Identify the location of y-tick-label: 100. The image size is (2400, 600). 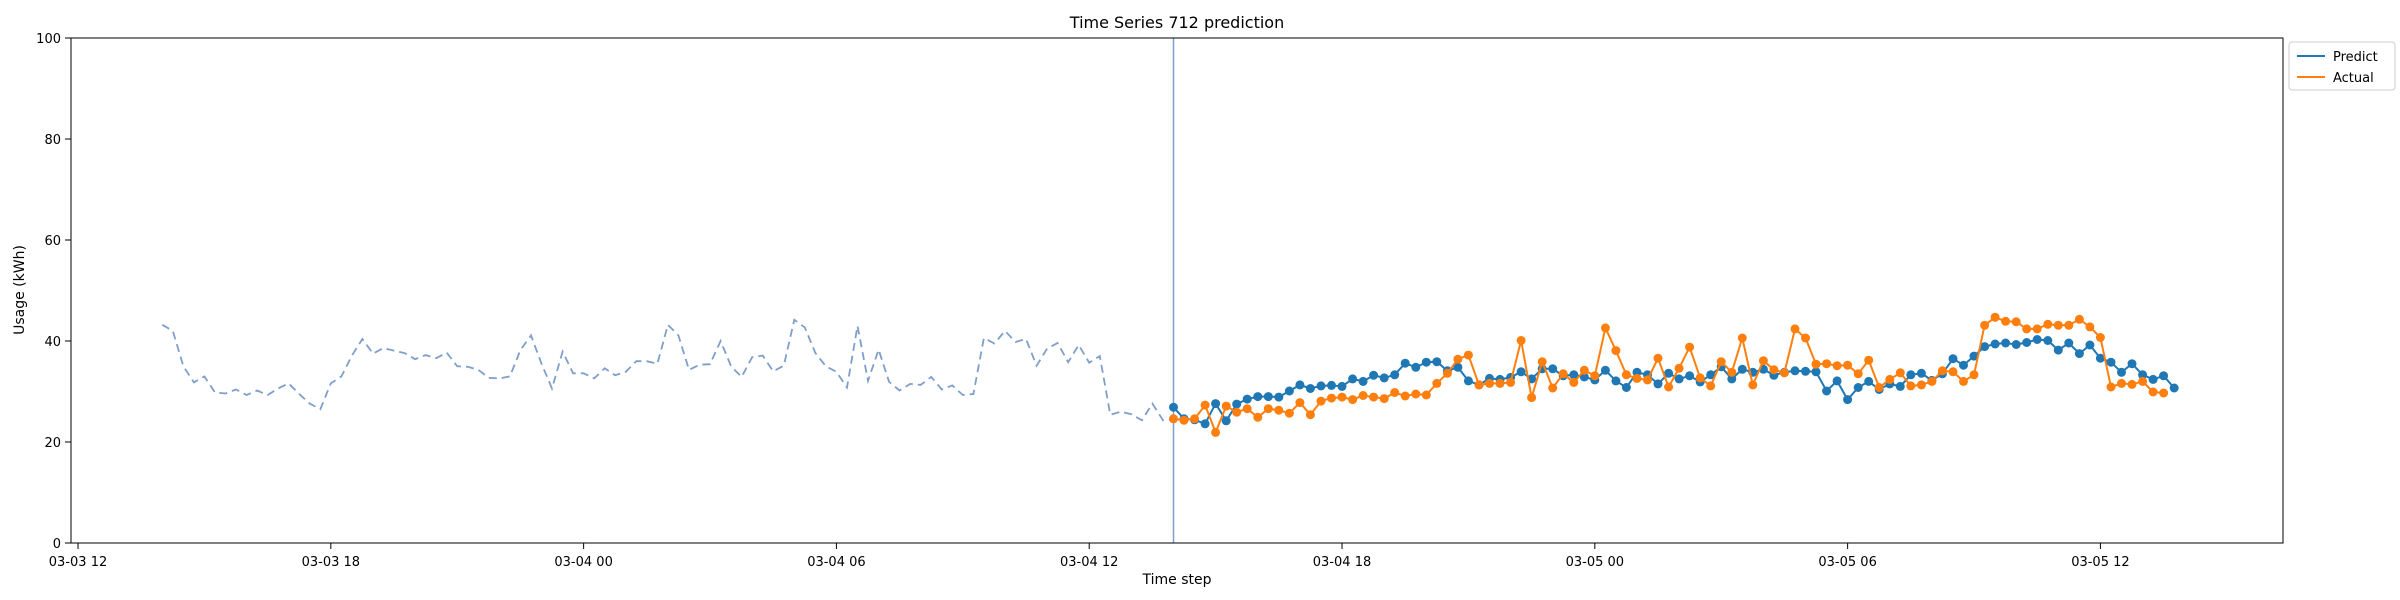
(48, 39).